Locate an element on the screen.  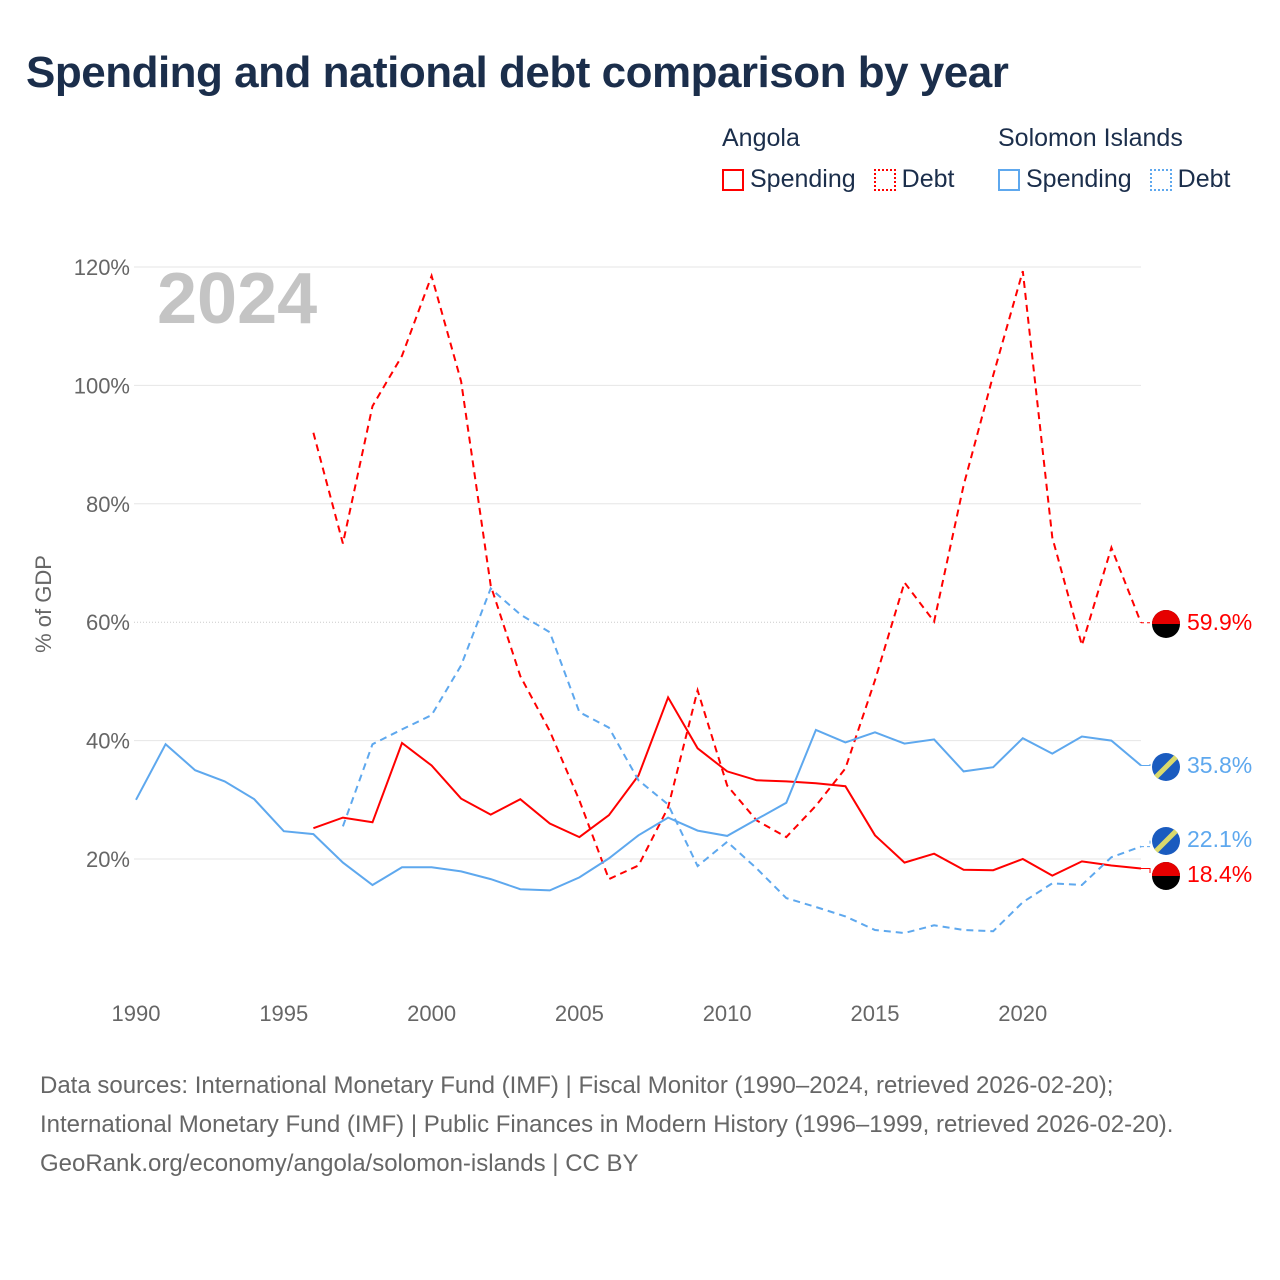
series-line-solomon-islands-spending is located at coordinates (638, 810).